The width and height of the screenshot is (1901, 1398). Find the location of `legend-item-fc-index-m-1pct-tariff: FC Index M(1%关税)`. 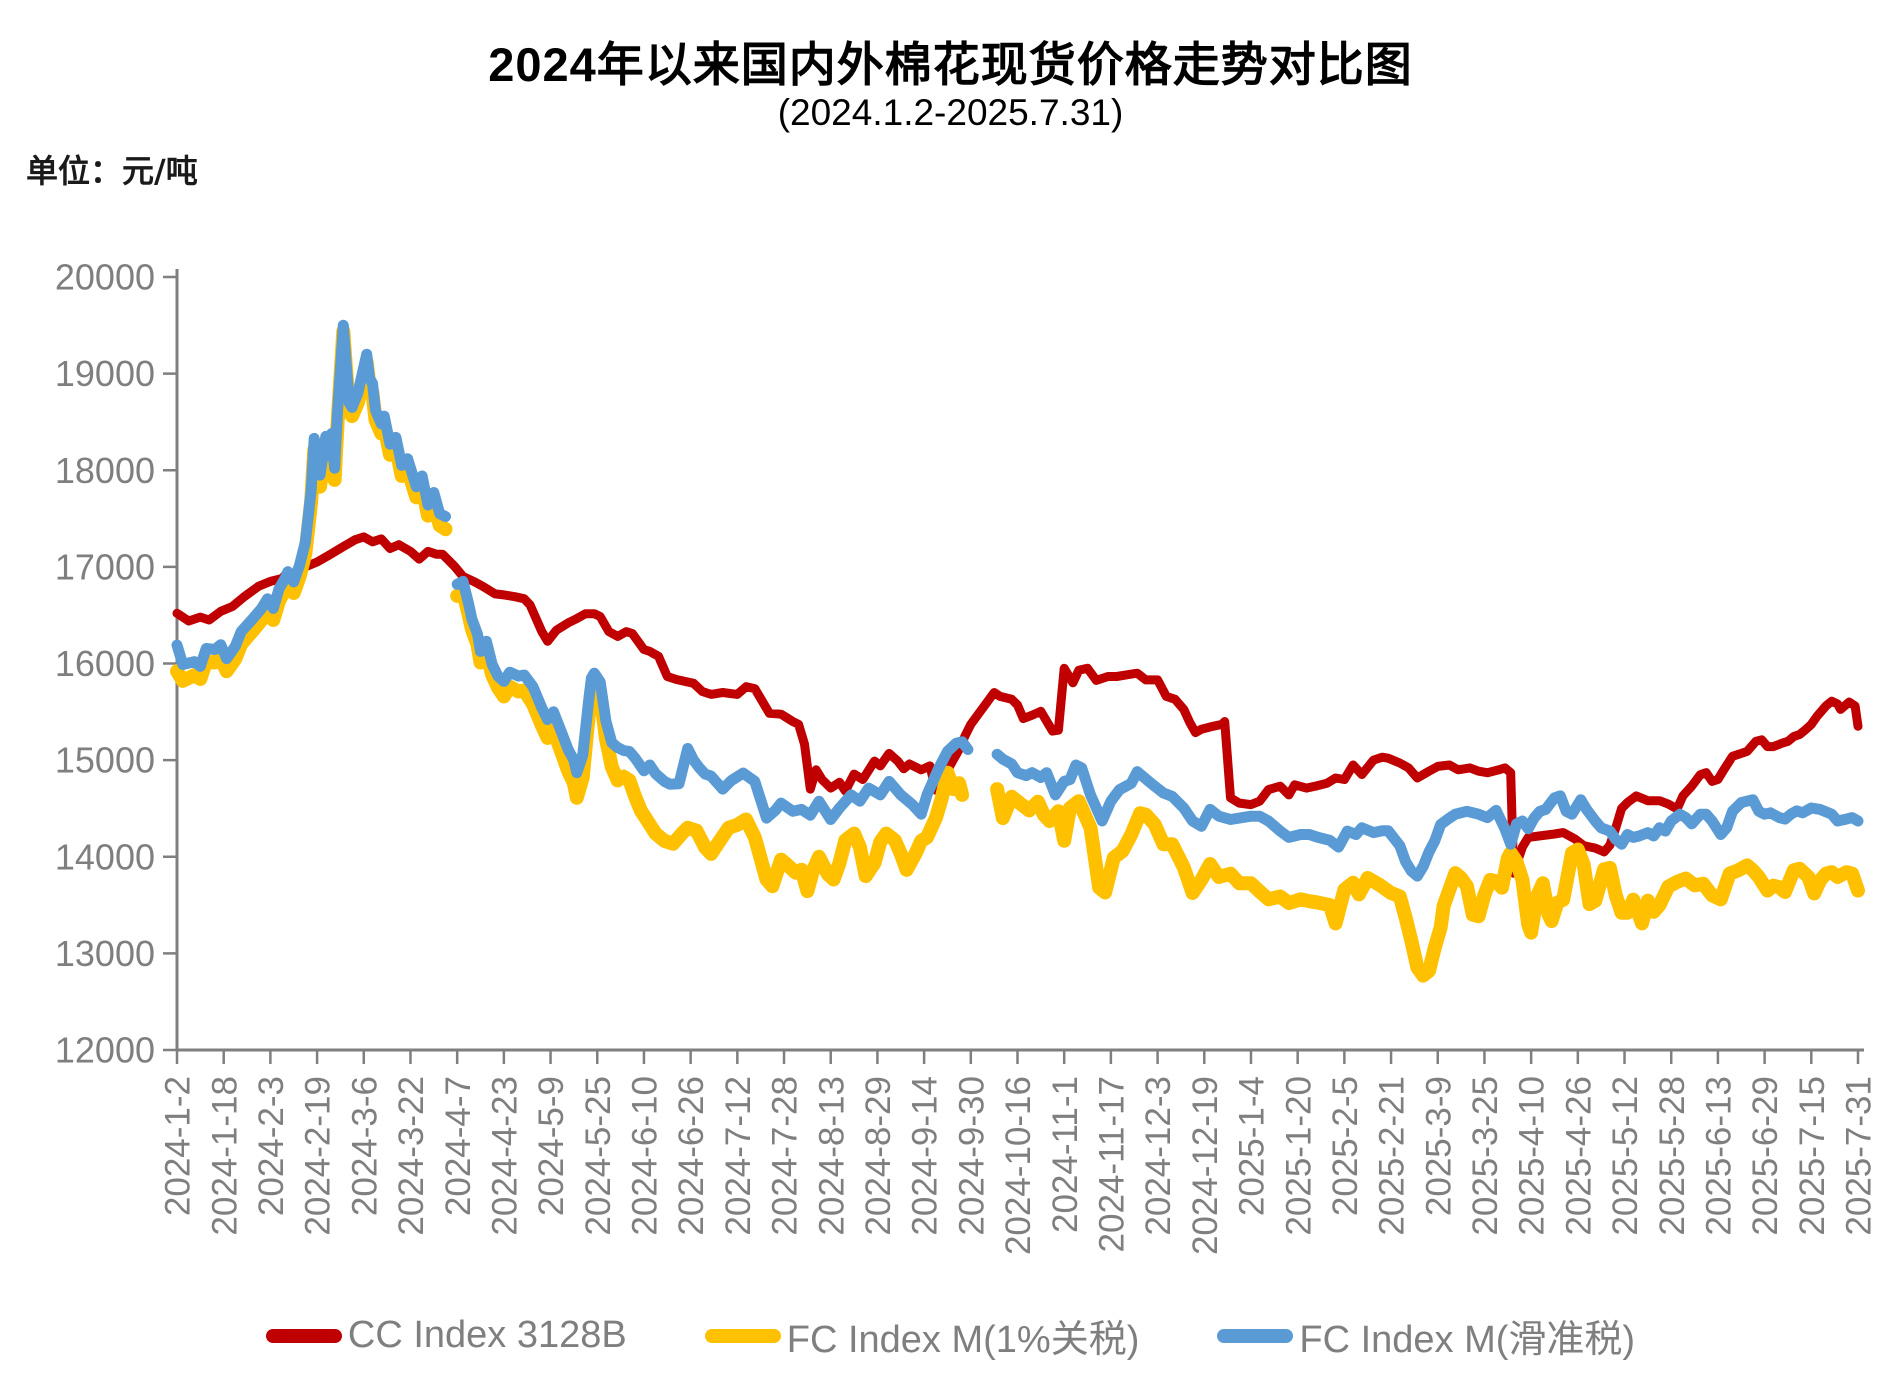

legend-item-fc-index-m-1pct-tariff: FC Index M(1%关税) is located at coordinates (922, 1335).